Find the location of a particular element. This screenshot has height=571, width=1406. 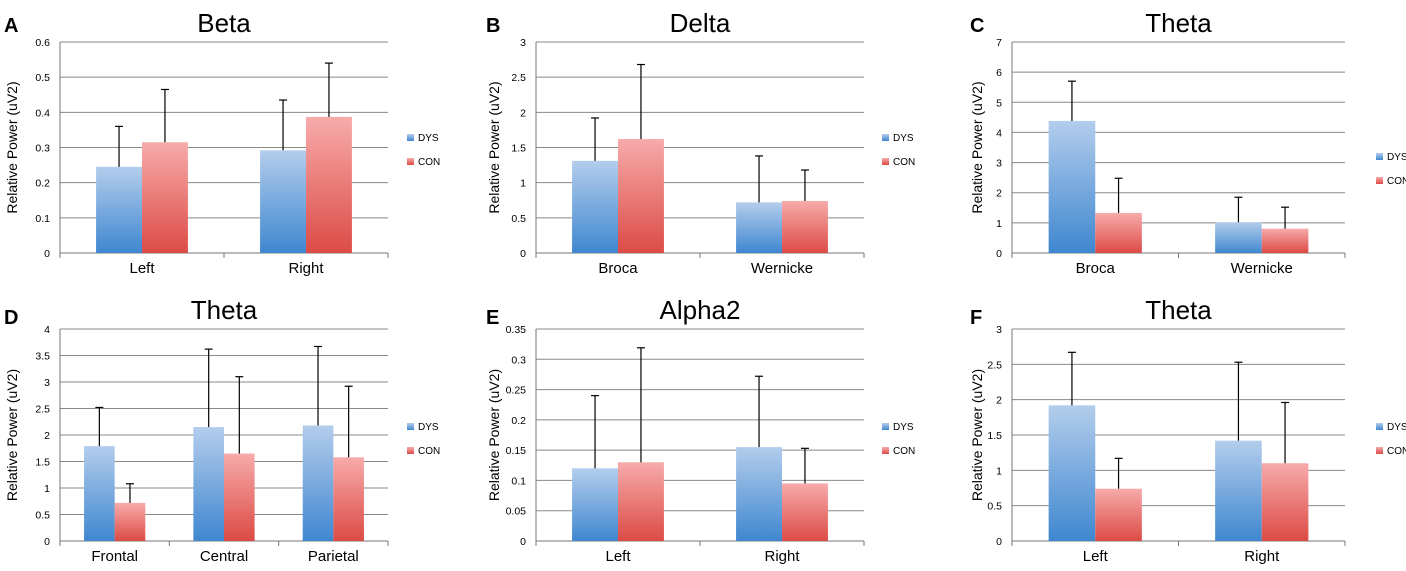

y-tick-label: 0.15 is located at coordinates (516, 451).